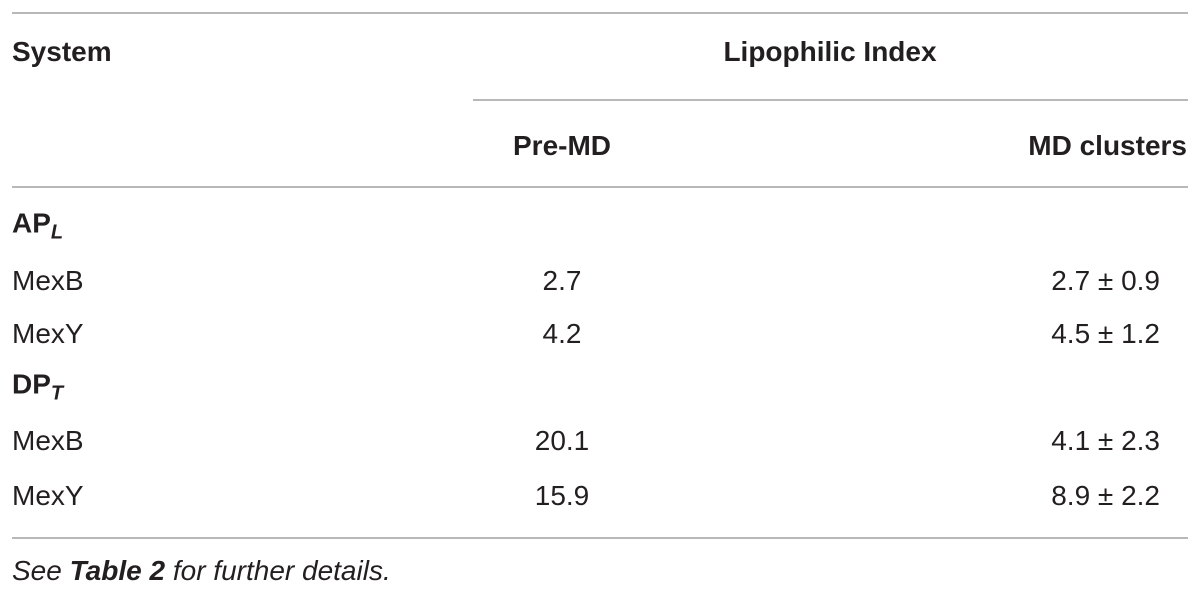 This screenshot has width=1200, height=594. I want to click on cell-md-clusters: 2.7 ± 0.9, so click(1105, 280).